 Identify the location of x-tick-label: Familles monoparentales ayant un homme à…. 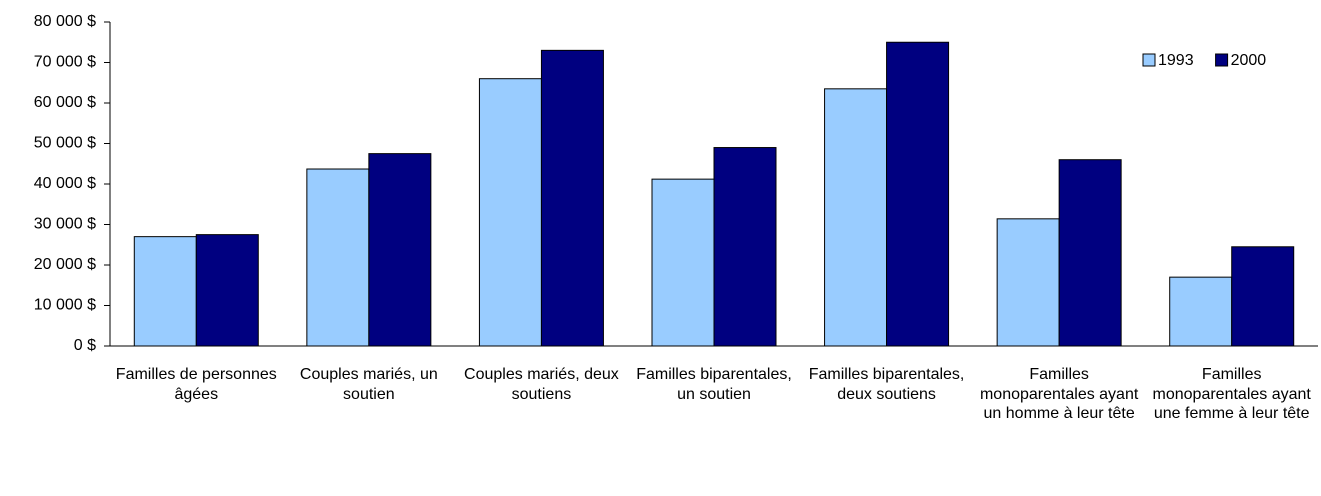
(1059, 394).